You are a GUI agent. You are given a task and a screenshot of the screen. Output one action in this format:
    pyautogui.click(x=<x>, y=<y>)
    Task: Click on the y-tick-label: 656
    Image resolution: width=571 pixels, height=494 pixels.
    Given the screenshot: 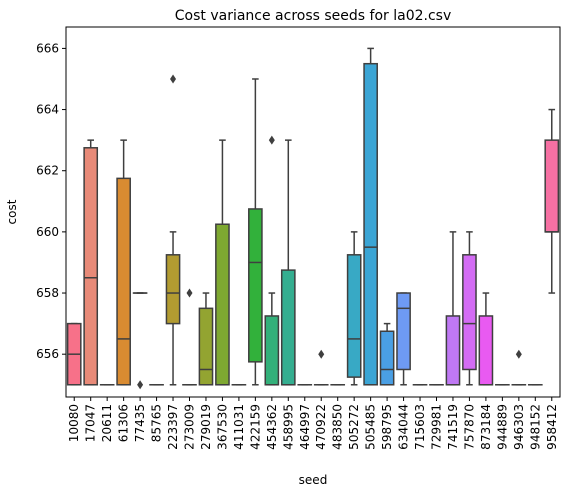 What is the action you would take?
    pyautogui.click(x=47, y=354)
    